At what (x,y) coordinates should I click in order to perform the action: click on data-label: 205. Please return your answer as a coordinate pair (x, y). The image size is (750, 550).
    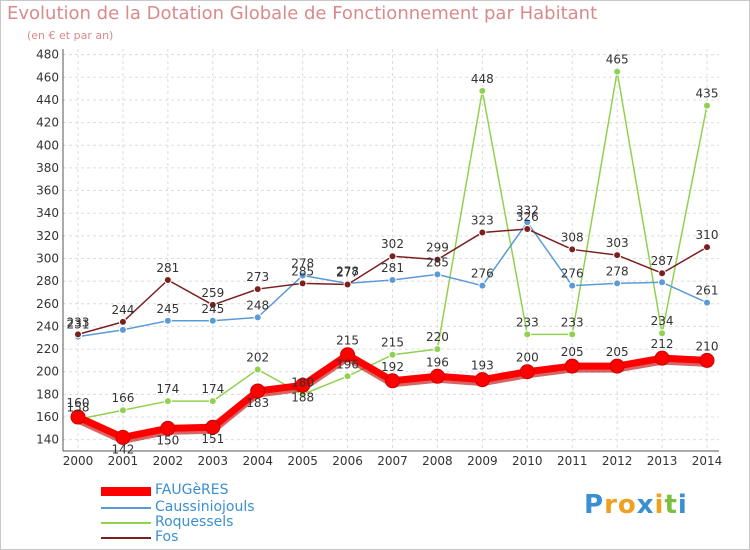
    Looking at the image, I should click on (572, 352).